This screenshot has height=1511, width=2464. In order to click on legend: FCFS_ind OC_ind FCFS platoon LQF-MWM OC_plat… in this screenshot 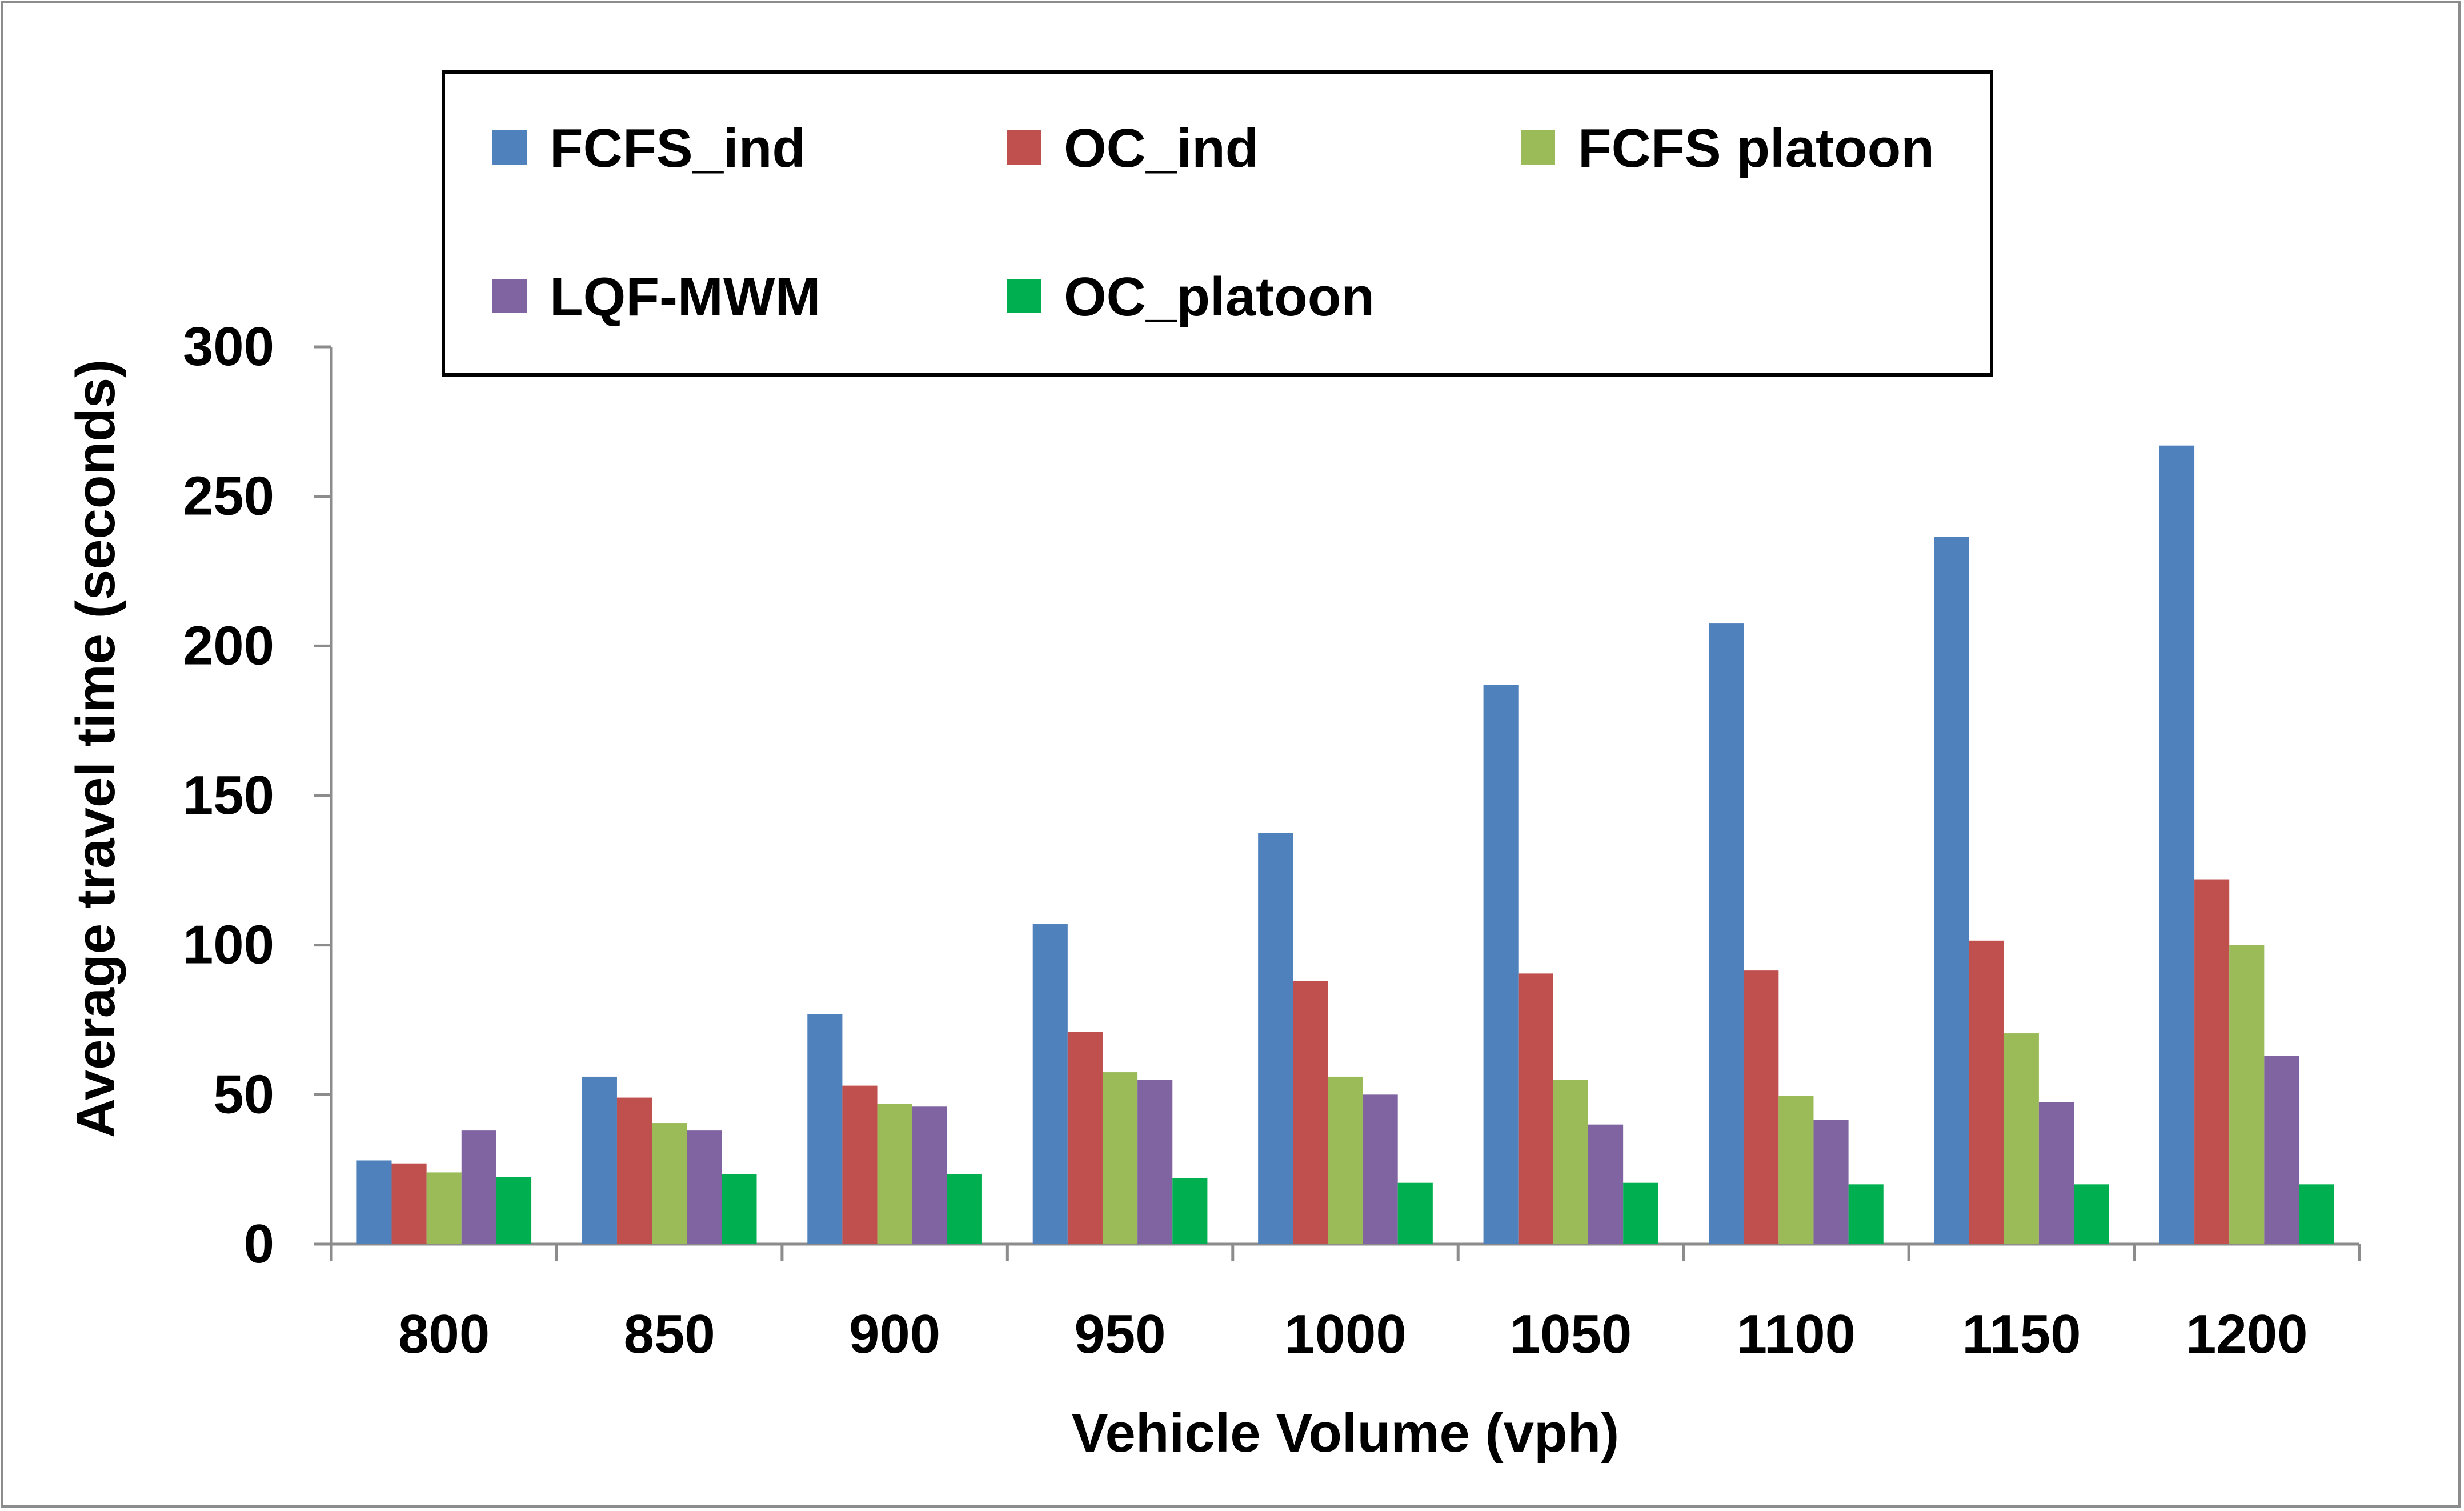, I will do `click(1217, 223)`.